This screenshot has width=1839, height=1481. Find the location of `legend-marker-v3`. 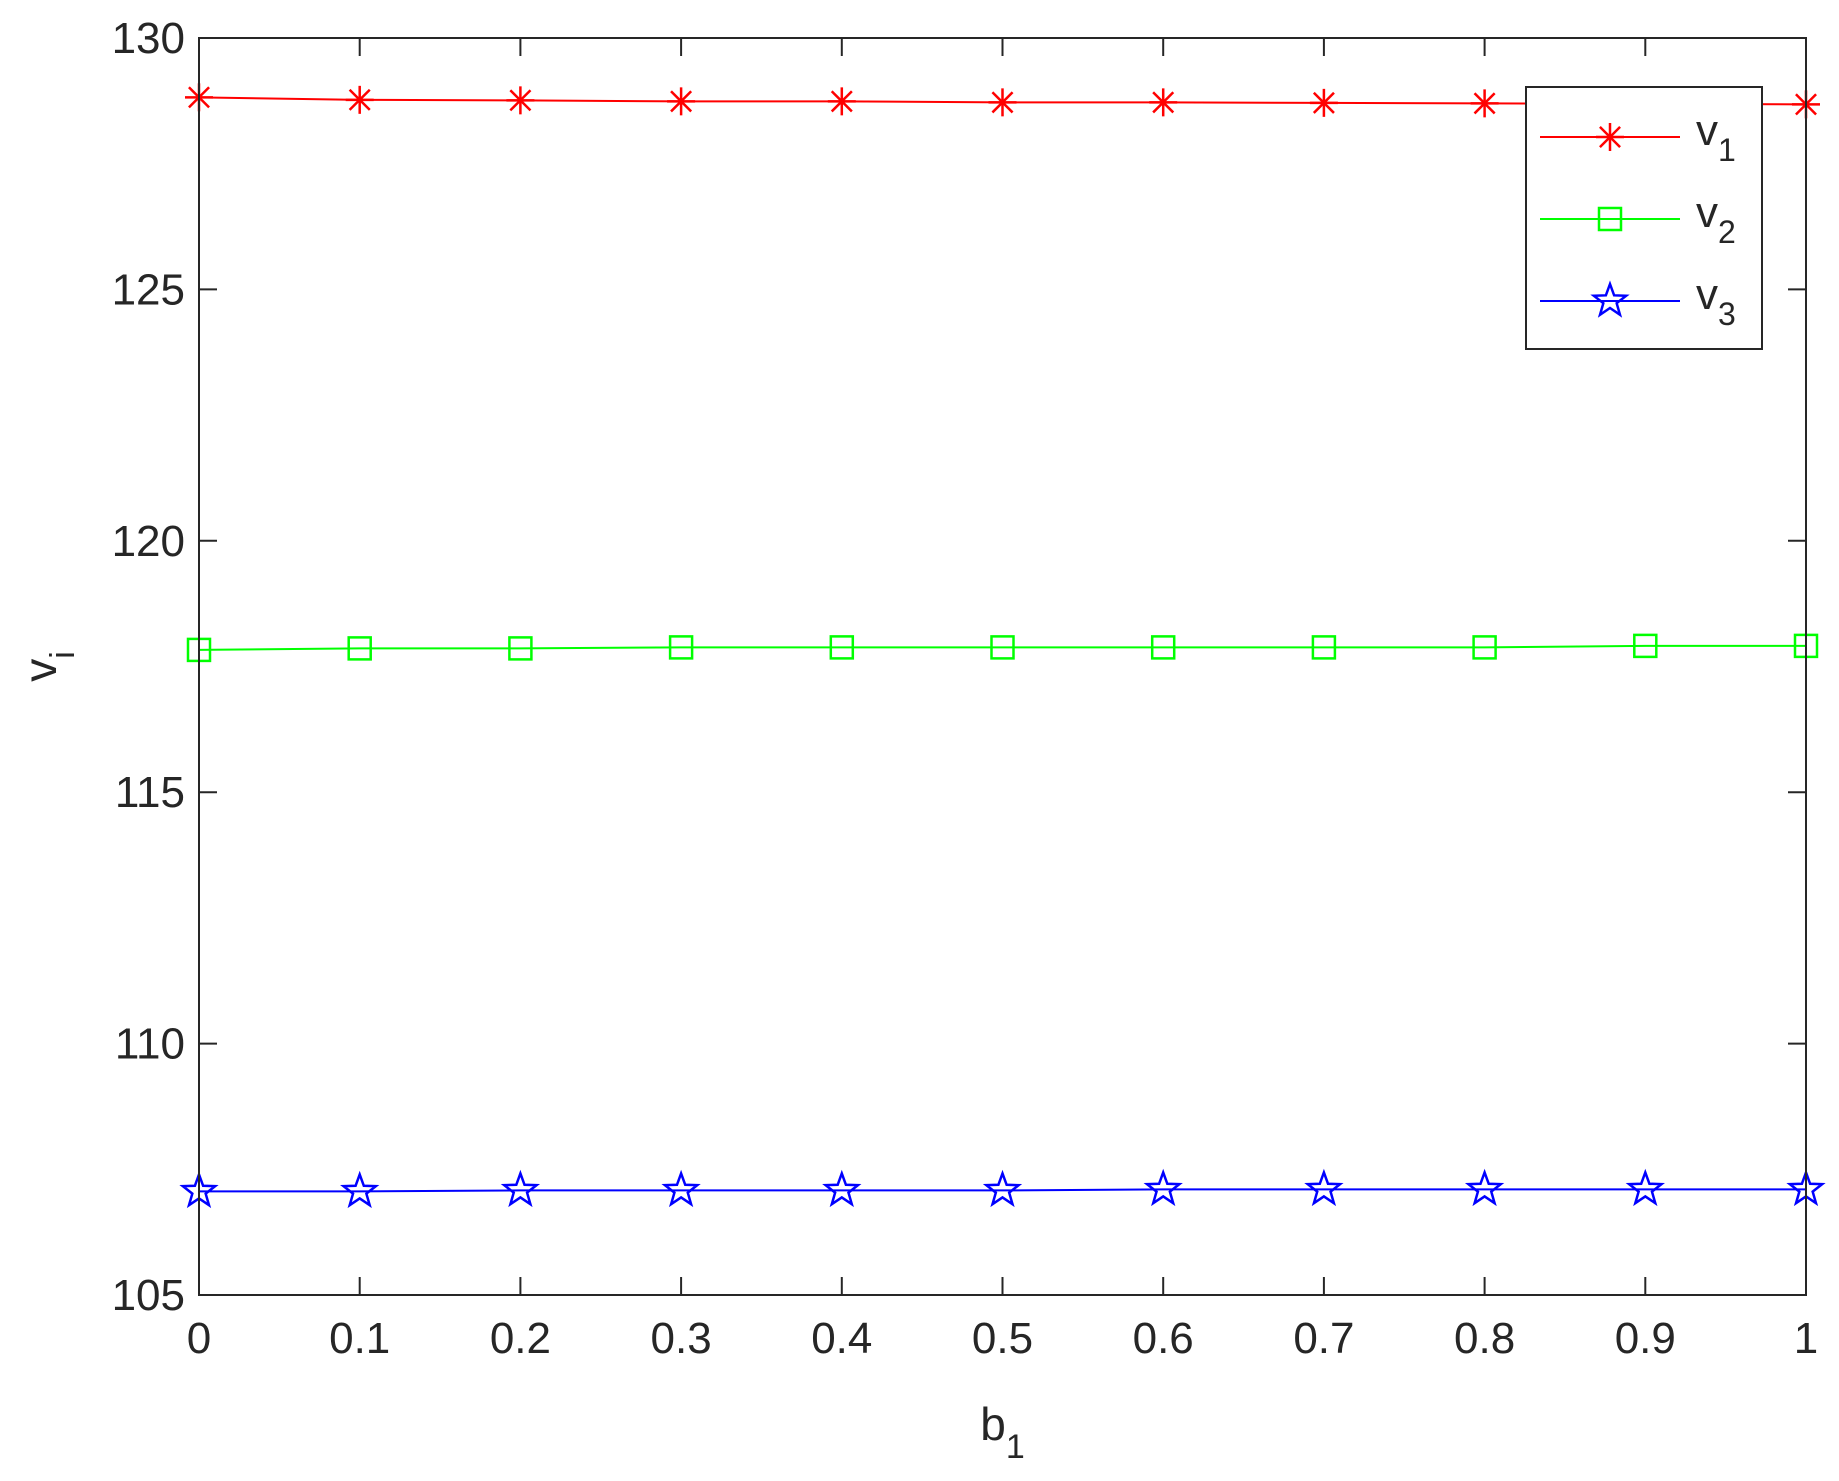

legend-marker-v3 is located at coordinates (1610, 299).